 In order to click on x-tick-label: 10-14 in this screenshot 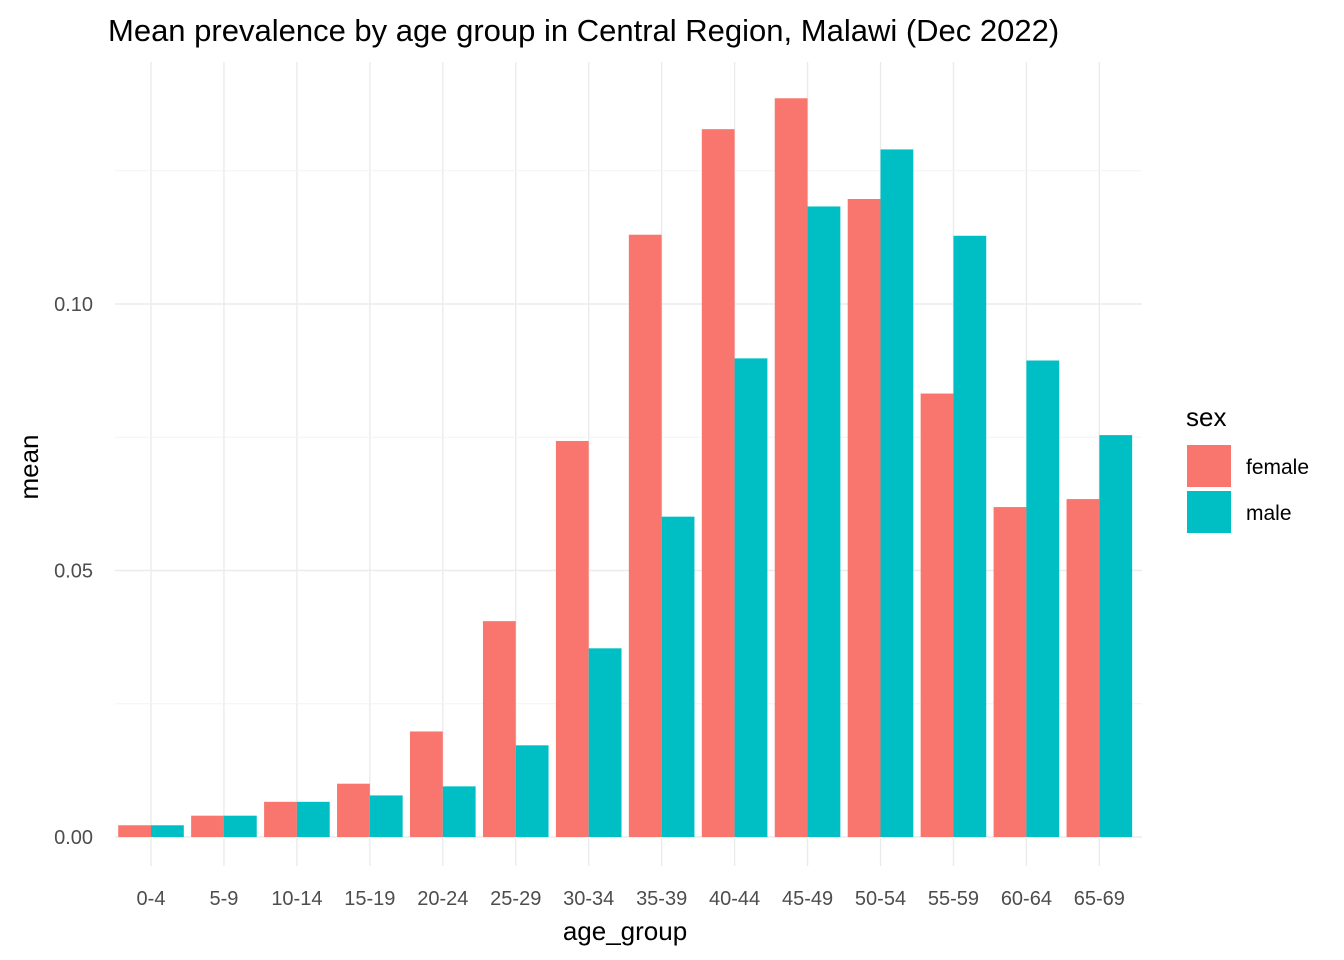, I will do `click(296, 899)`.